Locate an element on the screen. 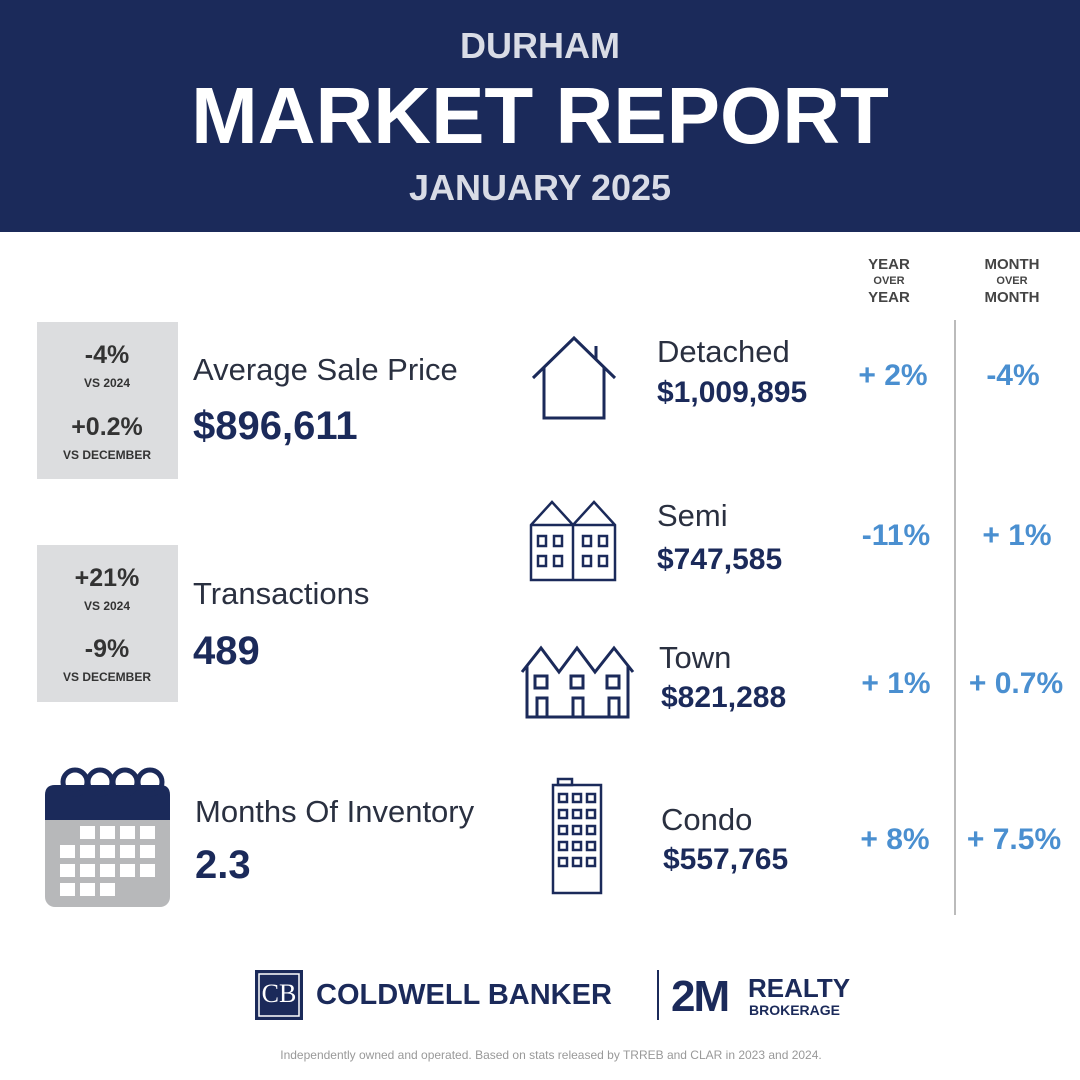  yoy-change: + 1% is located at coordinates (896, 683).